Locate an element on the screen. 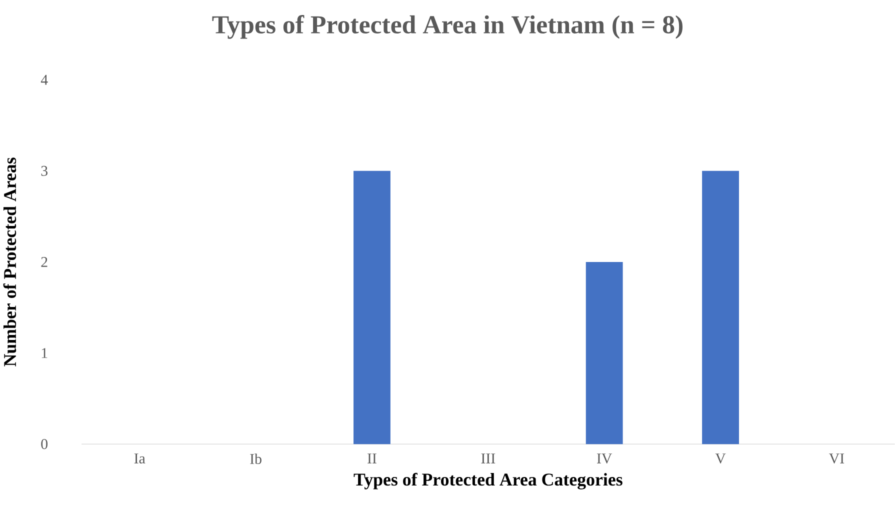  x-axis-title: Types of Protected Area Categories is located at coordinates (488, 481).